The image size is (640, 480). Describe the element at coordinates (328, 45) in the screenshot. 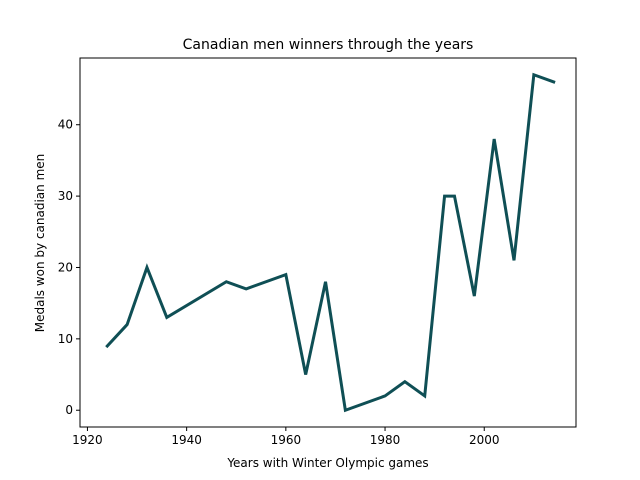

I see `chart-title: Canadian men winners through the years` at that location.